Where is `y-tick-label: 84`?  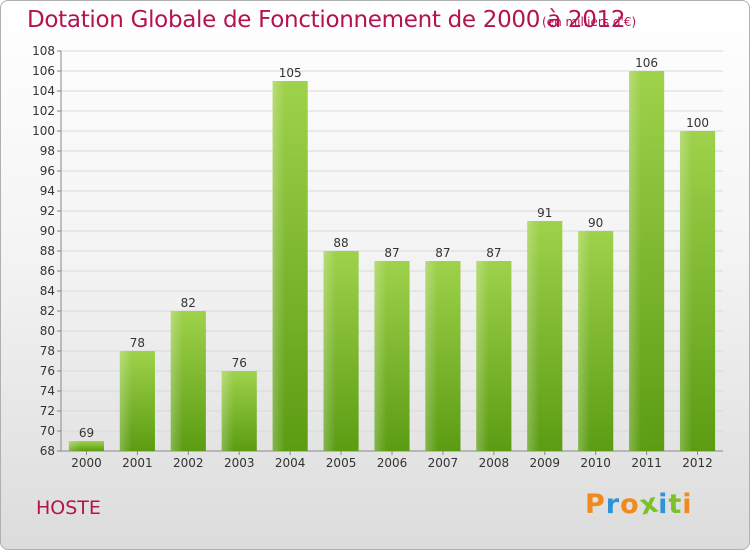 y-tick-label: 84 is located at coordinates (47, 291).